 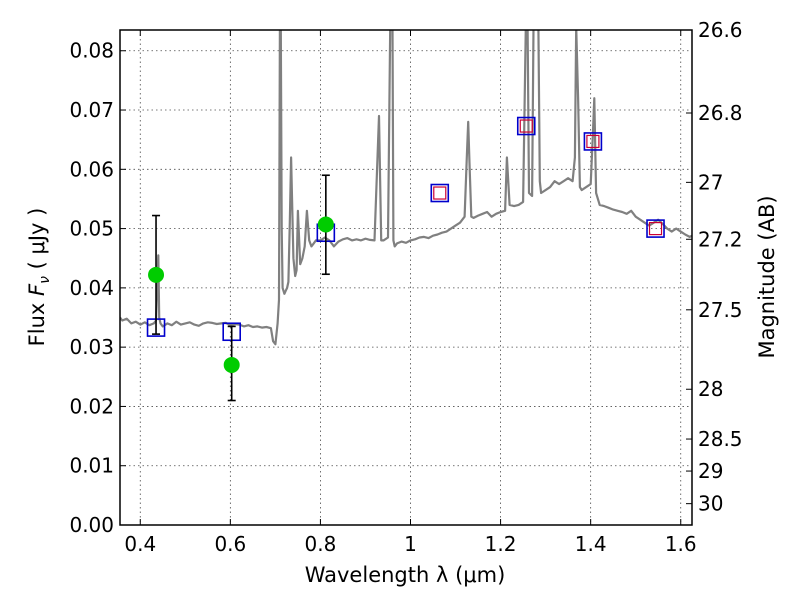 What do you see at coordinates (91, 51) in the screenshot?
I see `y-tick-label: 0.08` at bounding box center [91, 51].